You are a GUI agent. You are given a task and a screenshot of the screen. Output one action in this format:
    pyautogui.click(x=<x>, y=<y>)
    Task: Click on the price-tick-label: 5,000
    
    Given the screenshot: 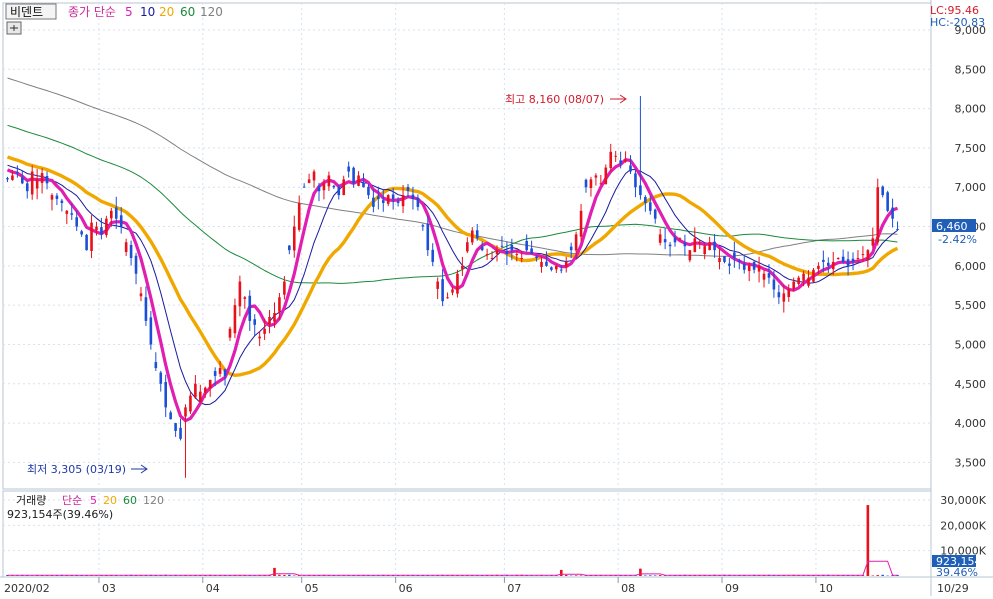 What is the action you would take?
    pyautogui.click(x=971, y=344)
    